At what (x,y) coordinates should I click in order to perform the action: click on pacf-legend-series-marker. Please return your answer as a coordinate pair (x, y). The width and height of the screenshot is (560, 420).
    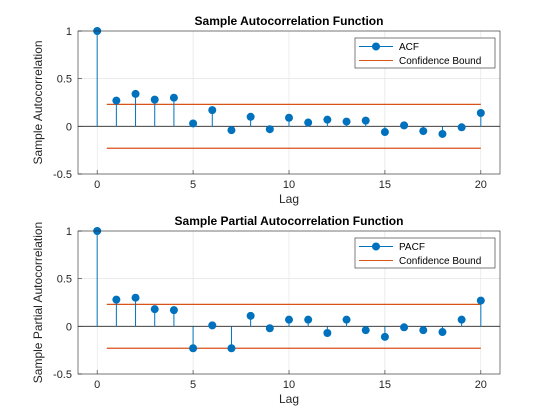
    Looking at the image, I should click on (376, 246).